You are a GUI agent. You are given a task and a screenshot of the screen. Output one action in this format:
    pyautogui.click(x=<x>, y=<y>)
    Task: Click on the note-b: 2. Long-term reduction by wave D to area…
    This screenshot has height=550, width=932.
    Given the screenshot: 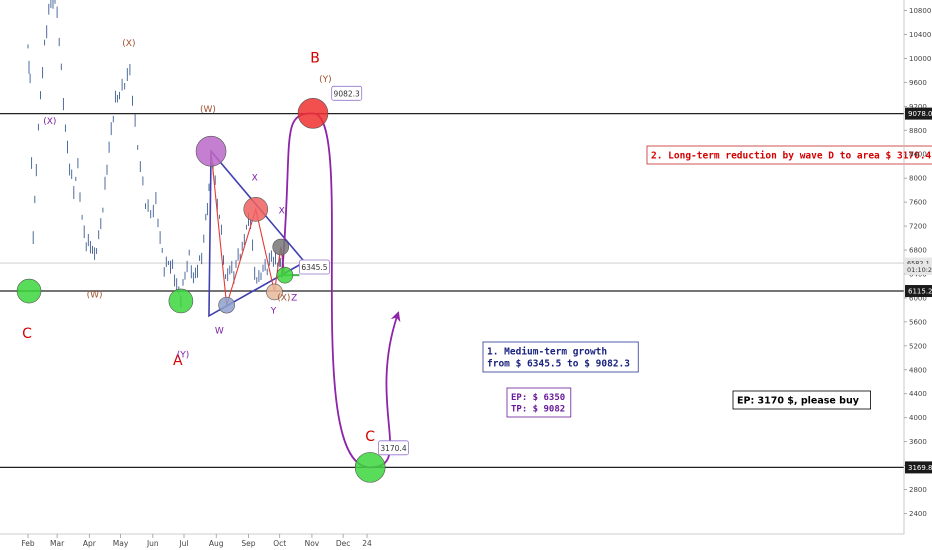 What is the action you would take?
    pyautogui.click(x=789, y=155)
    